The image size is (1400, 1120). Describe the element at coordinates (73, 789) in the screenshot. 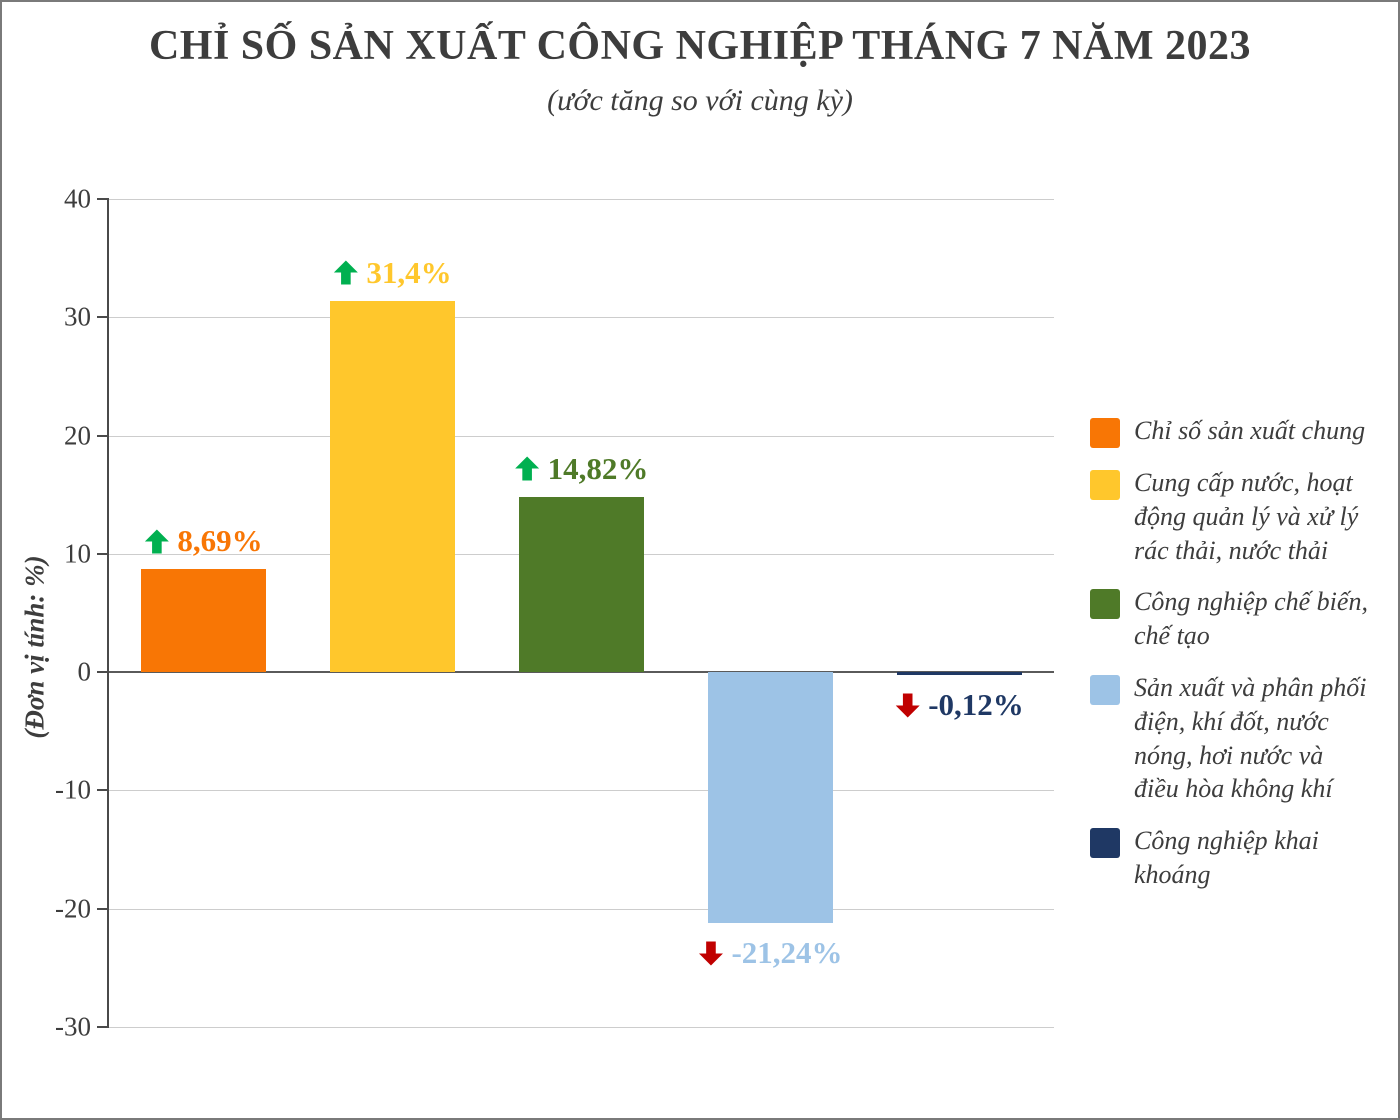

I see `y-tick-label: -10` at that location.